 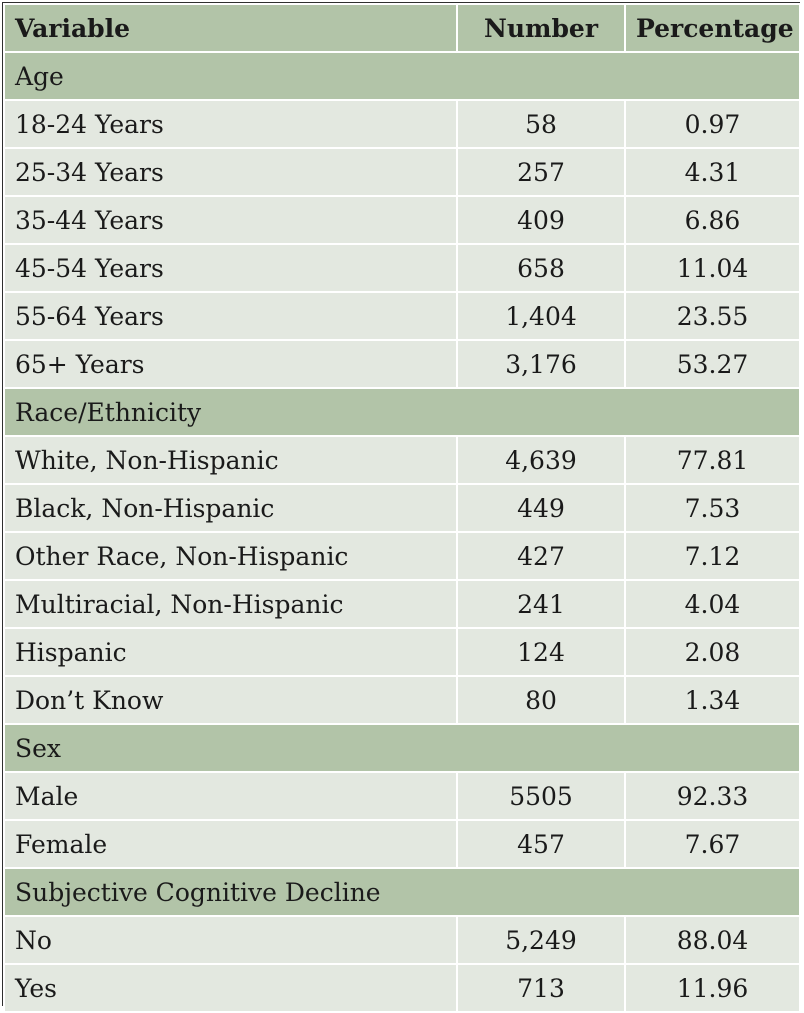 I want to click on table-row: Male 5505 92.33, so click(x=402, y=796).